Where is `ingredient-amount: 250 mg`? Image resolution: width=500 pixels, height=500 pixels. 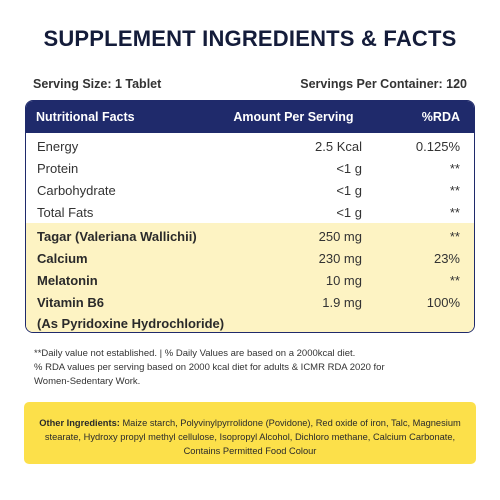
ingredient-amount: 250 mg is located at coordinates (340, 236).